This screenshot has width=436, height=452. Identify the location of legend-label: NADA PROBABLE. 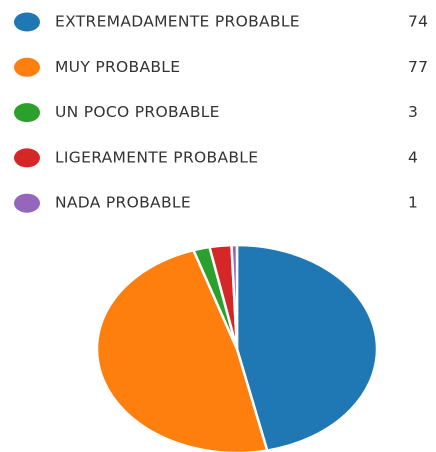
(123, 203).